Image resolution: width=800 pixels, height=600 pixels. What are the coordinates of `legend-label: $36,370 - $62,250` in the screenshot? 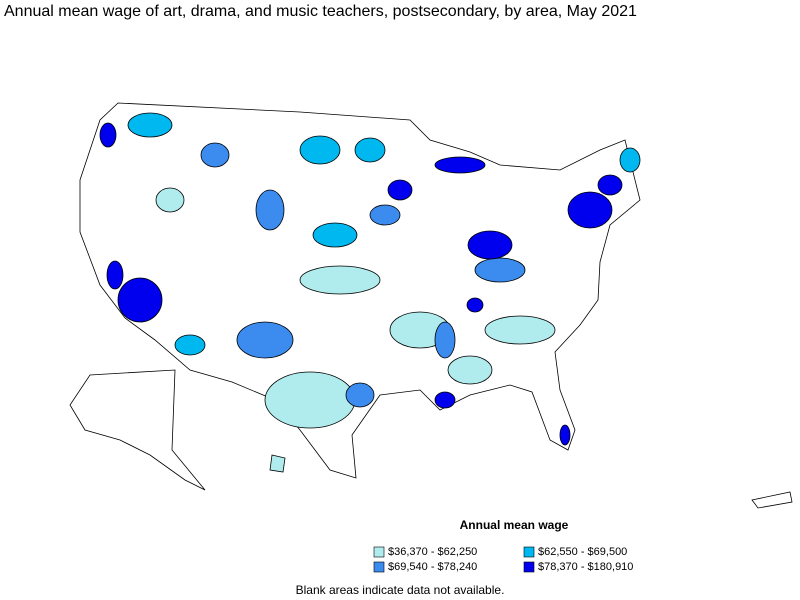 It's located at (432, 552).